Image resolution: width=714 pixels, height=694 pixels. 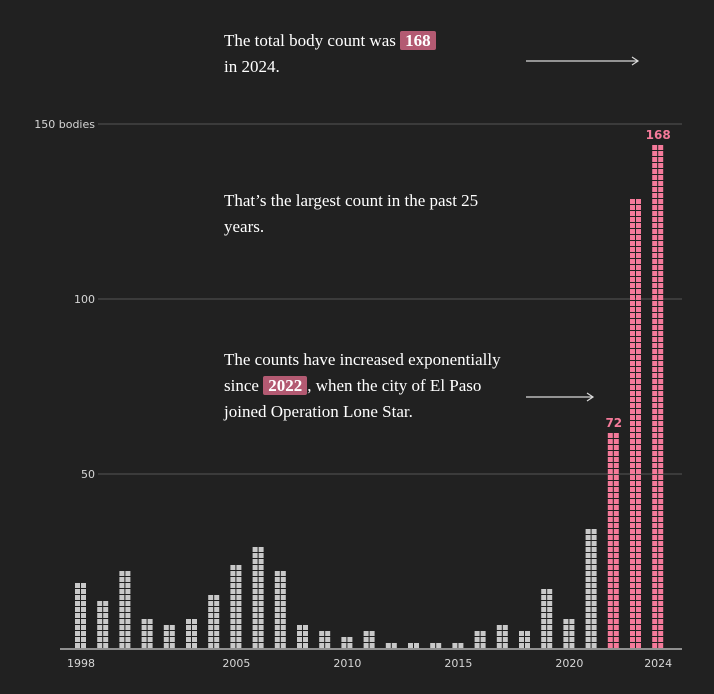 What do you see at coordinates (658, 663) in the screenshot?
I see `x-tick-label: 2024` at bounding box center [658, 663].